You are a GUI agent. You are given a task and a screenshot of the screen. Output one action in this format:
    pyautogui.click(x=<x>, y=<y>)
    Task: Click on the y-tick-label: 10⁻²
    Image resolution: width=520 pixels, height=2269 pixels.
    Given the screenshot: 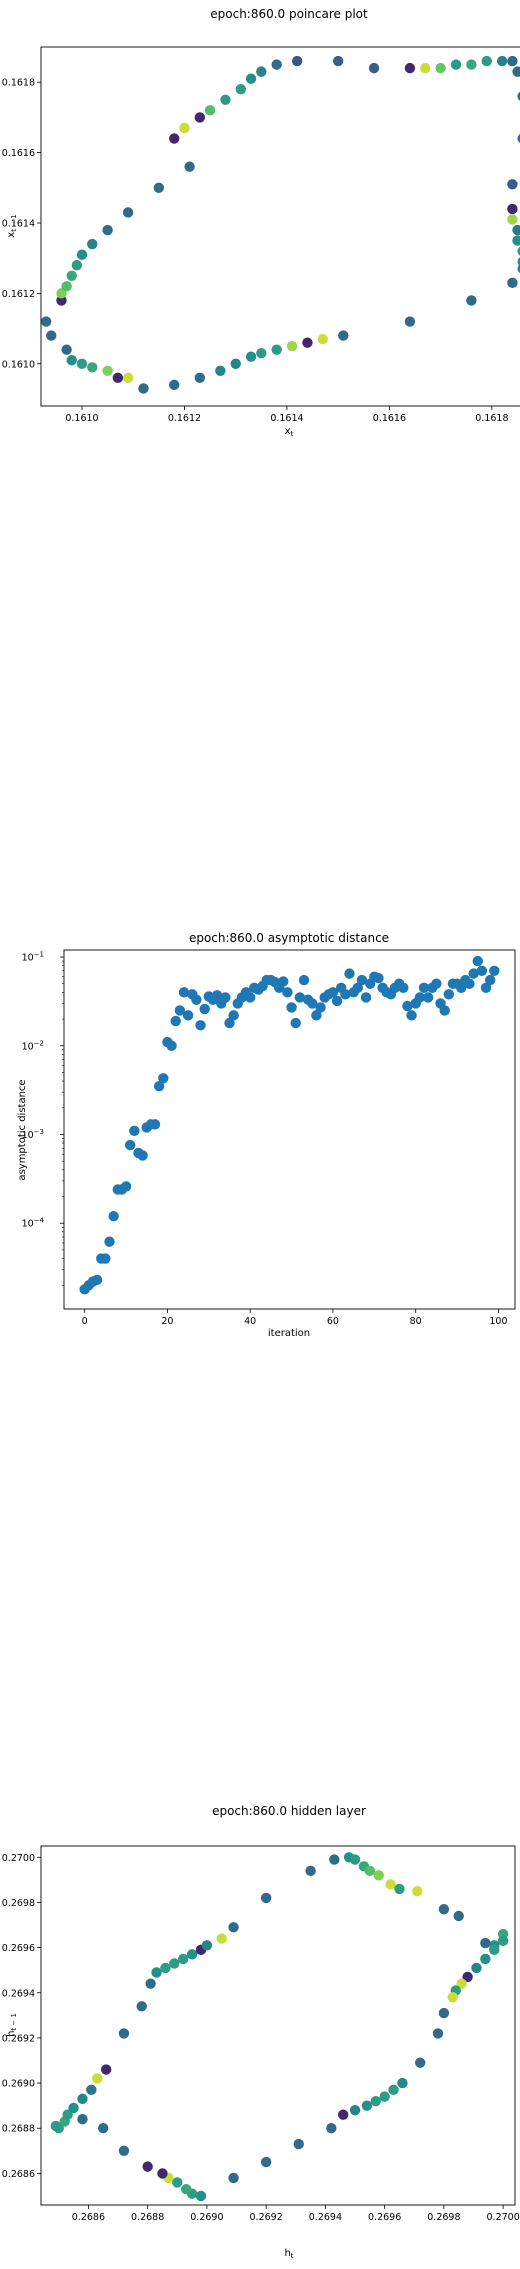 What is the action you would take?
    pyautogui.click(x=33, y=1045)
    